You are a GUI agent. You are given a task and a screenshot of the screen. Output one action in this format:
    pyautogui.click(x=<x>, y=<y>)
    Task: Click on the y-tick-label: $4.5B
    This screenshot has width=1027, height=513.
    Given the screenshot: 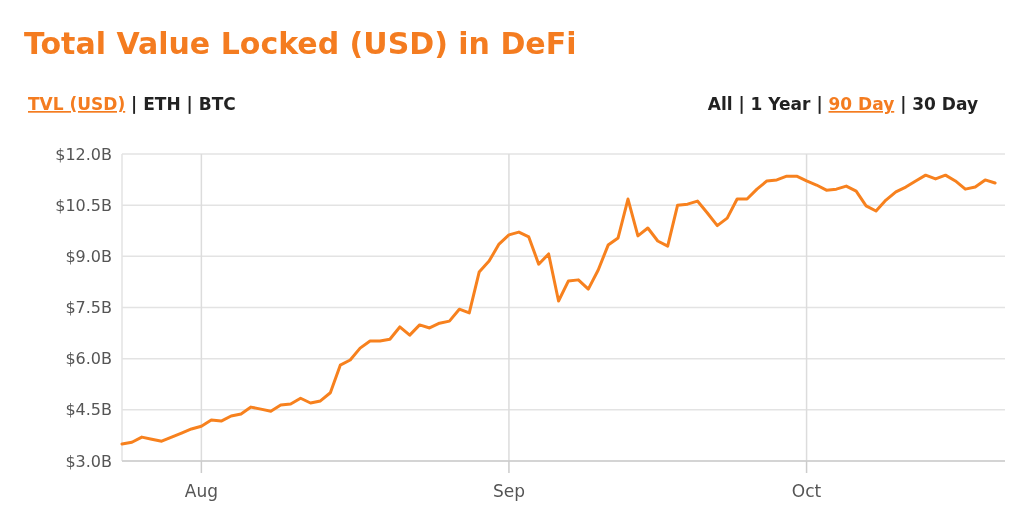 What is the action you would take?
    pyautogui.click(x=88, y=410)
    